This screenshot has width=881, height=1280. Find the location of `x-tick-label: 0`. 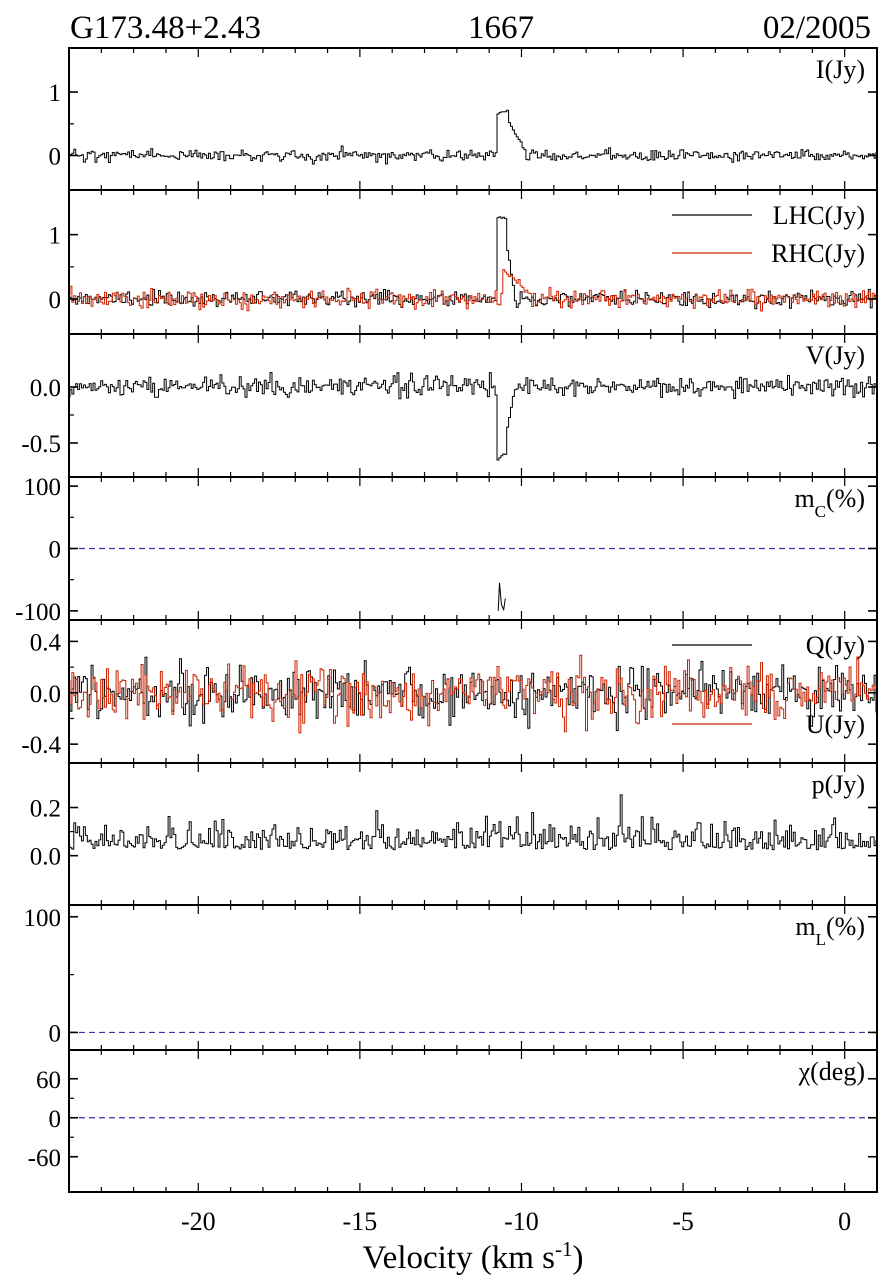

x-tick-label: 0 is located at coordinates (844, 1221).